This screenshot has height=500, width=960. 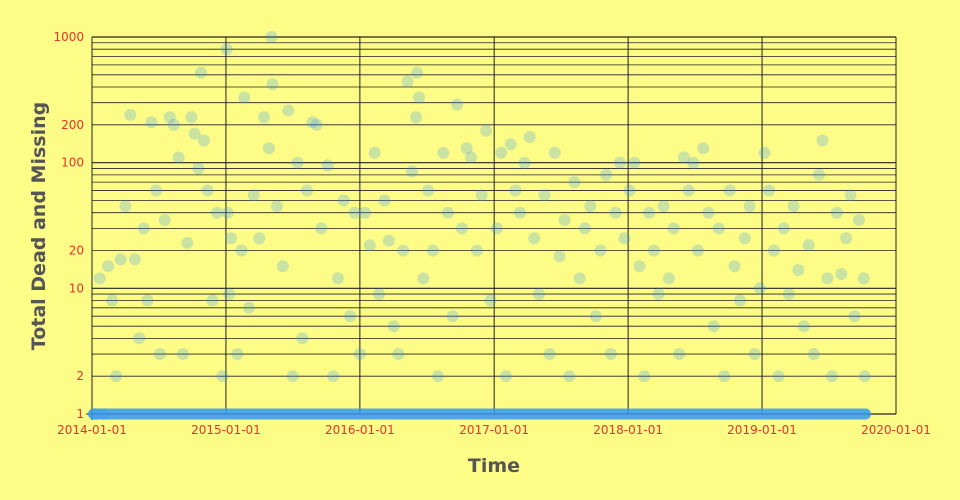 I want to click on y-tick-label: 10, so click(x=76, y=288).